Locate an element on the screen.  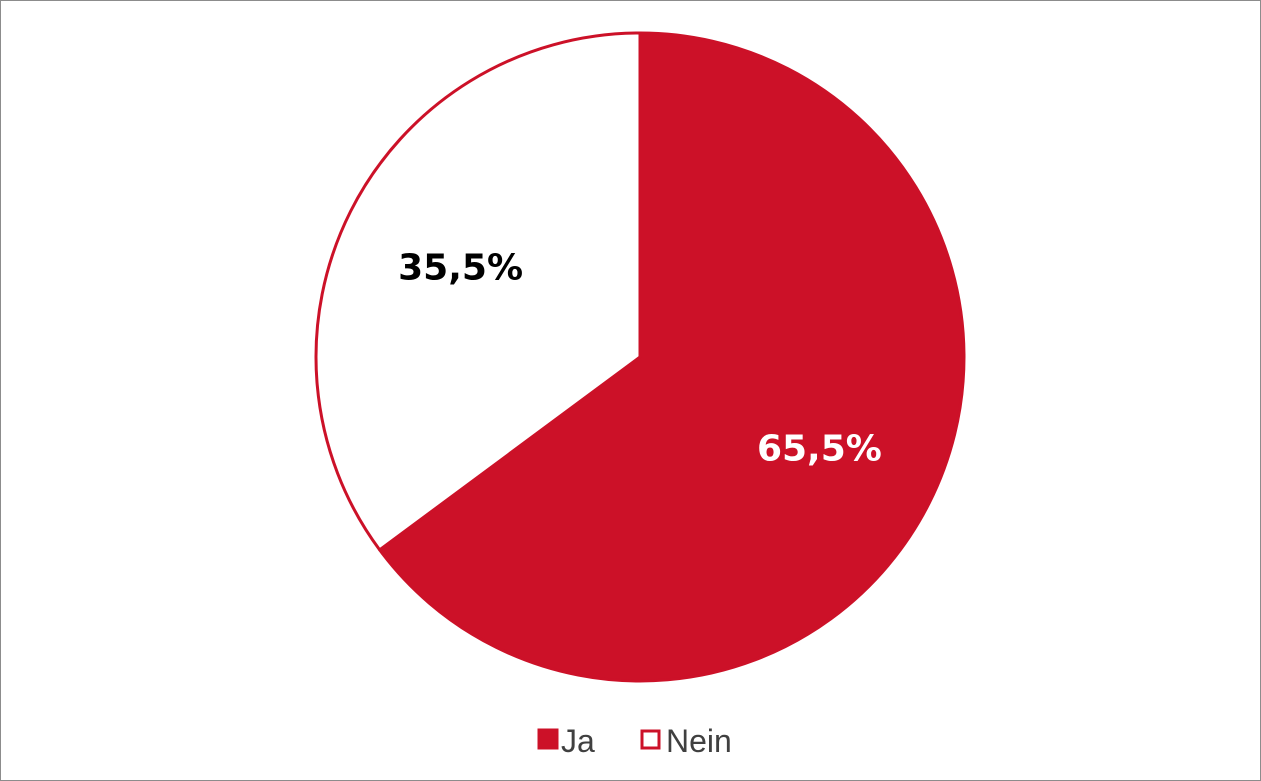
legend-label-ja: Ja is located at coordinates (578, 741).